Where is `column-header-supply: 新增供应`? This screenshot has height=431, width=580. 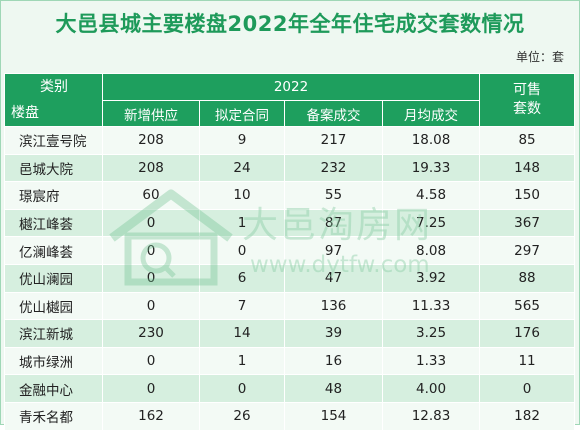
column-header-supply: 新增供应 is located at coordinates (151, 113).